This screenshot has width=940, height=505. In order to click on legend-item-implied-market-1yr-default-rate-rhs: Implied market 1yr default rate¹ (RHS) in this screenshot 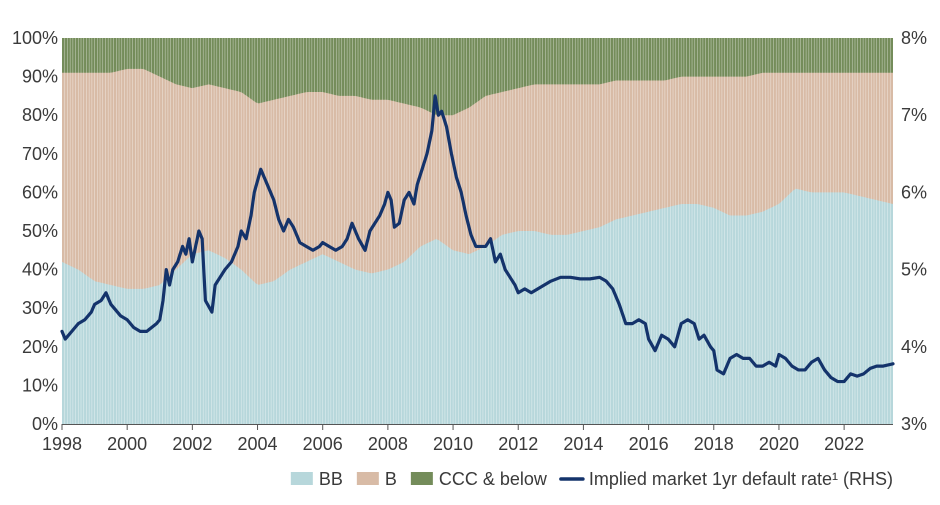, I will do `click(726, 479)`.